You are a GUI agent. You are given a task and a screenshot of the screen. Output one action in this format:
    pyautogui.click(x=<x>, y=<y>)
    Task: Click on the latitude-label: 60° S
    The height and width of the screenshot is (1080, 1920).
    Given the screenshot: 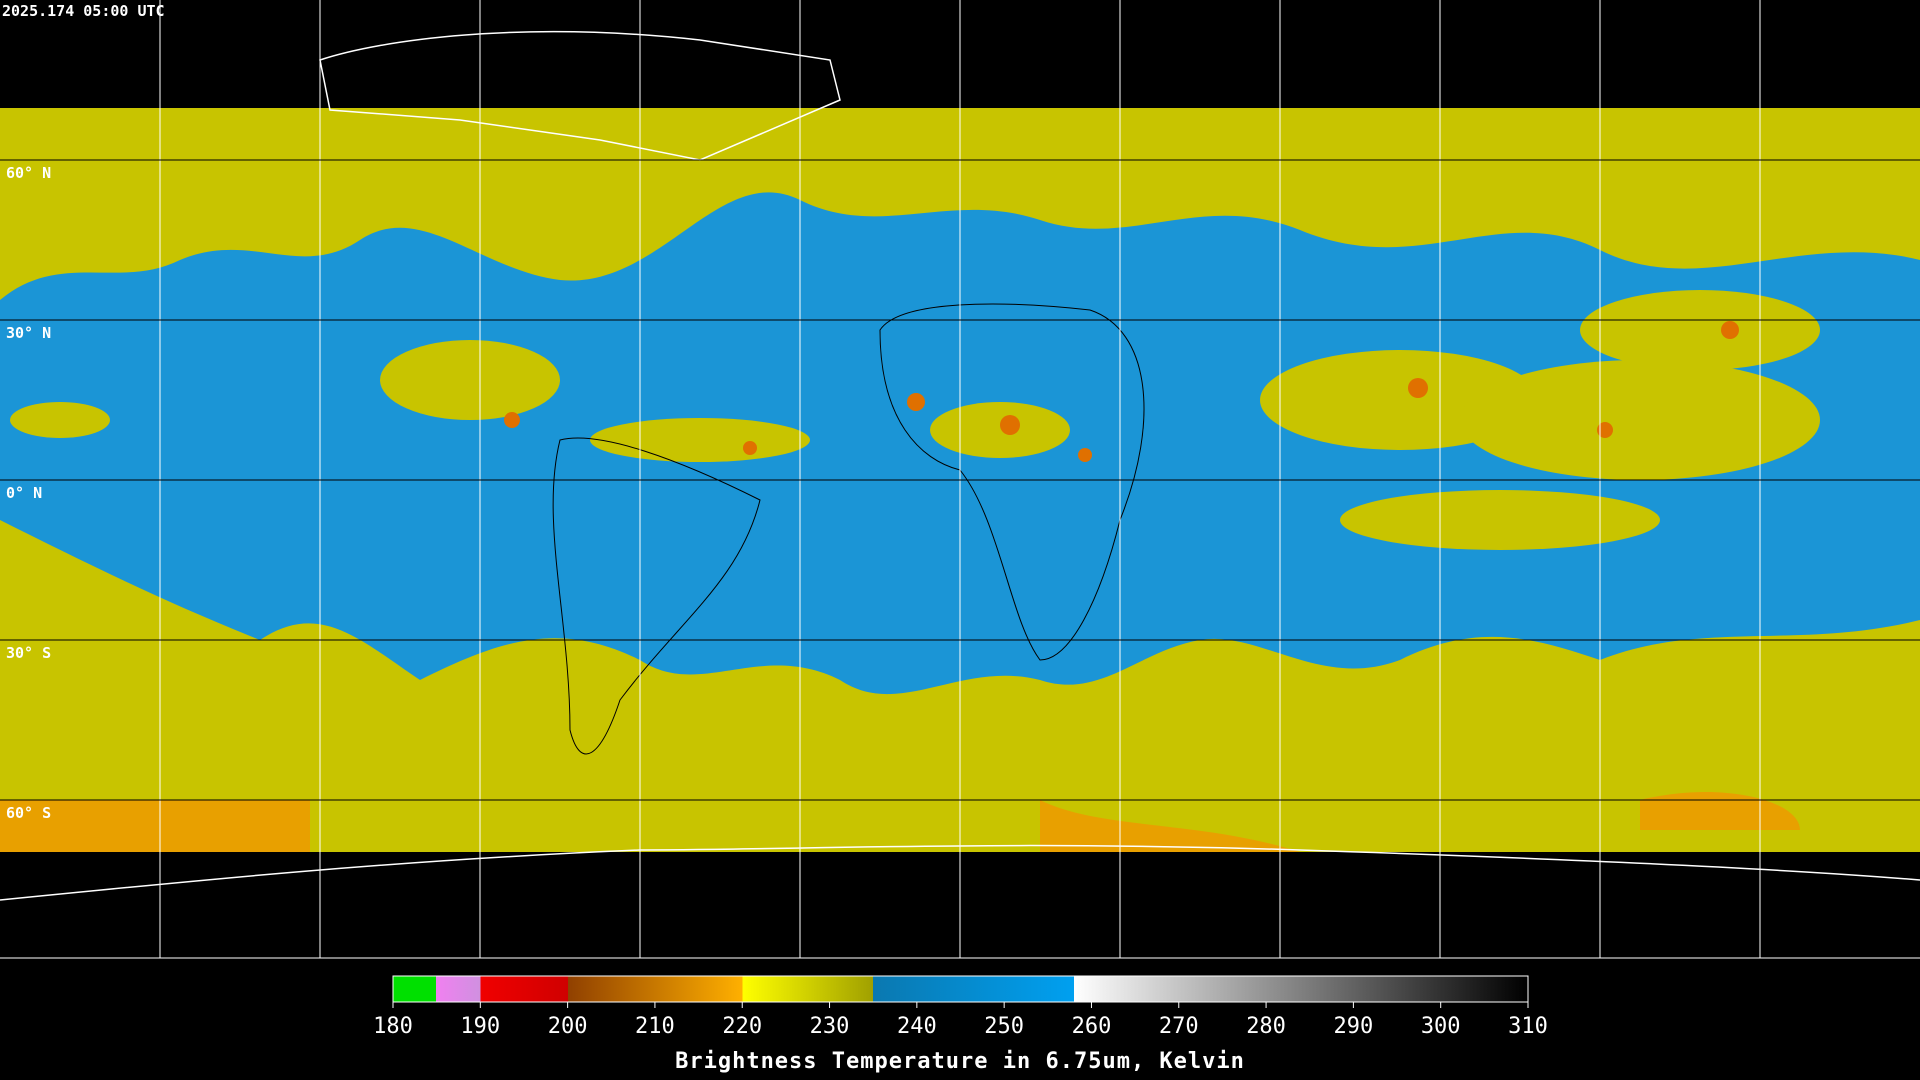 What is the action you would take?
    pyautogui.click(x=28, y=813)
    